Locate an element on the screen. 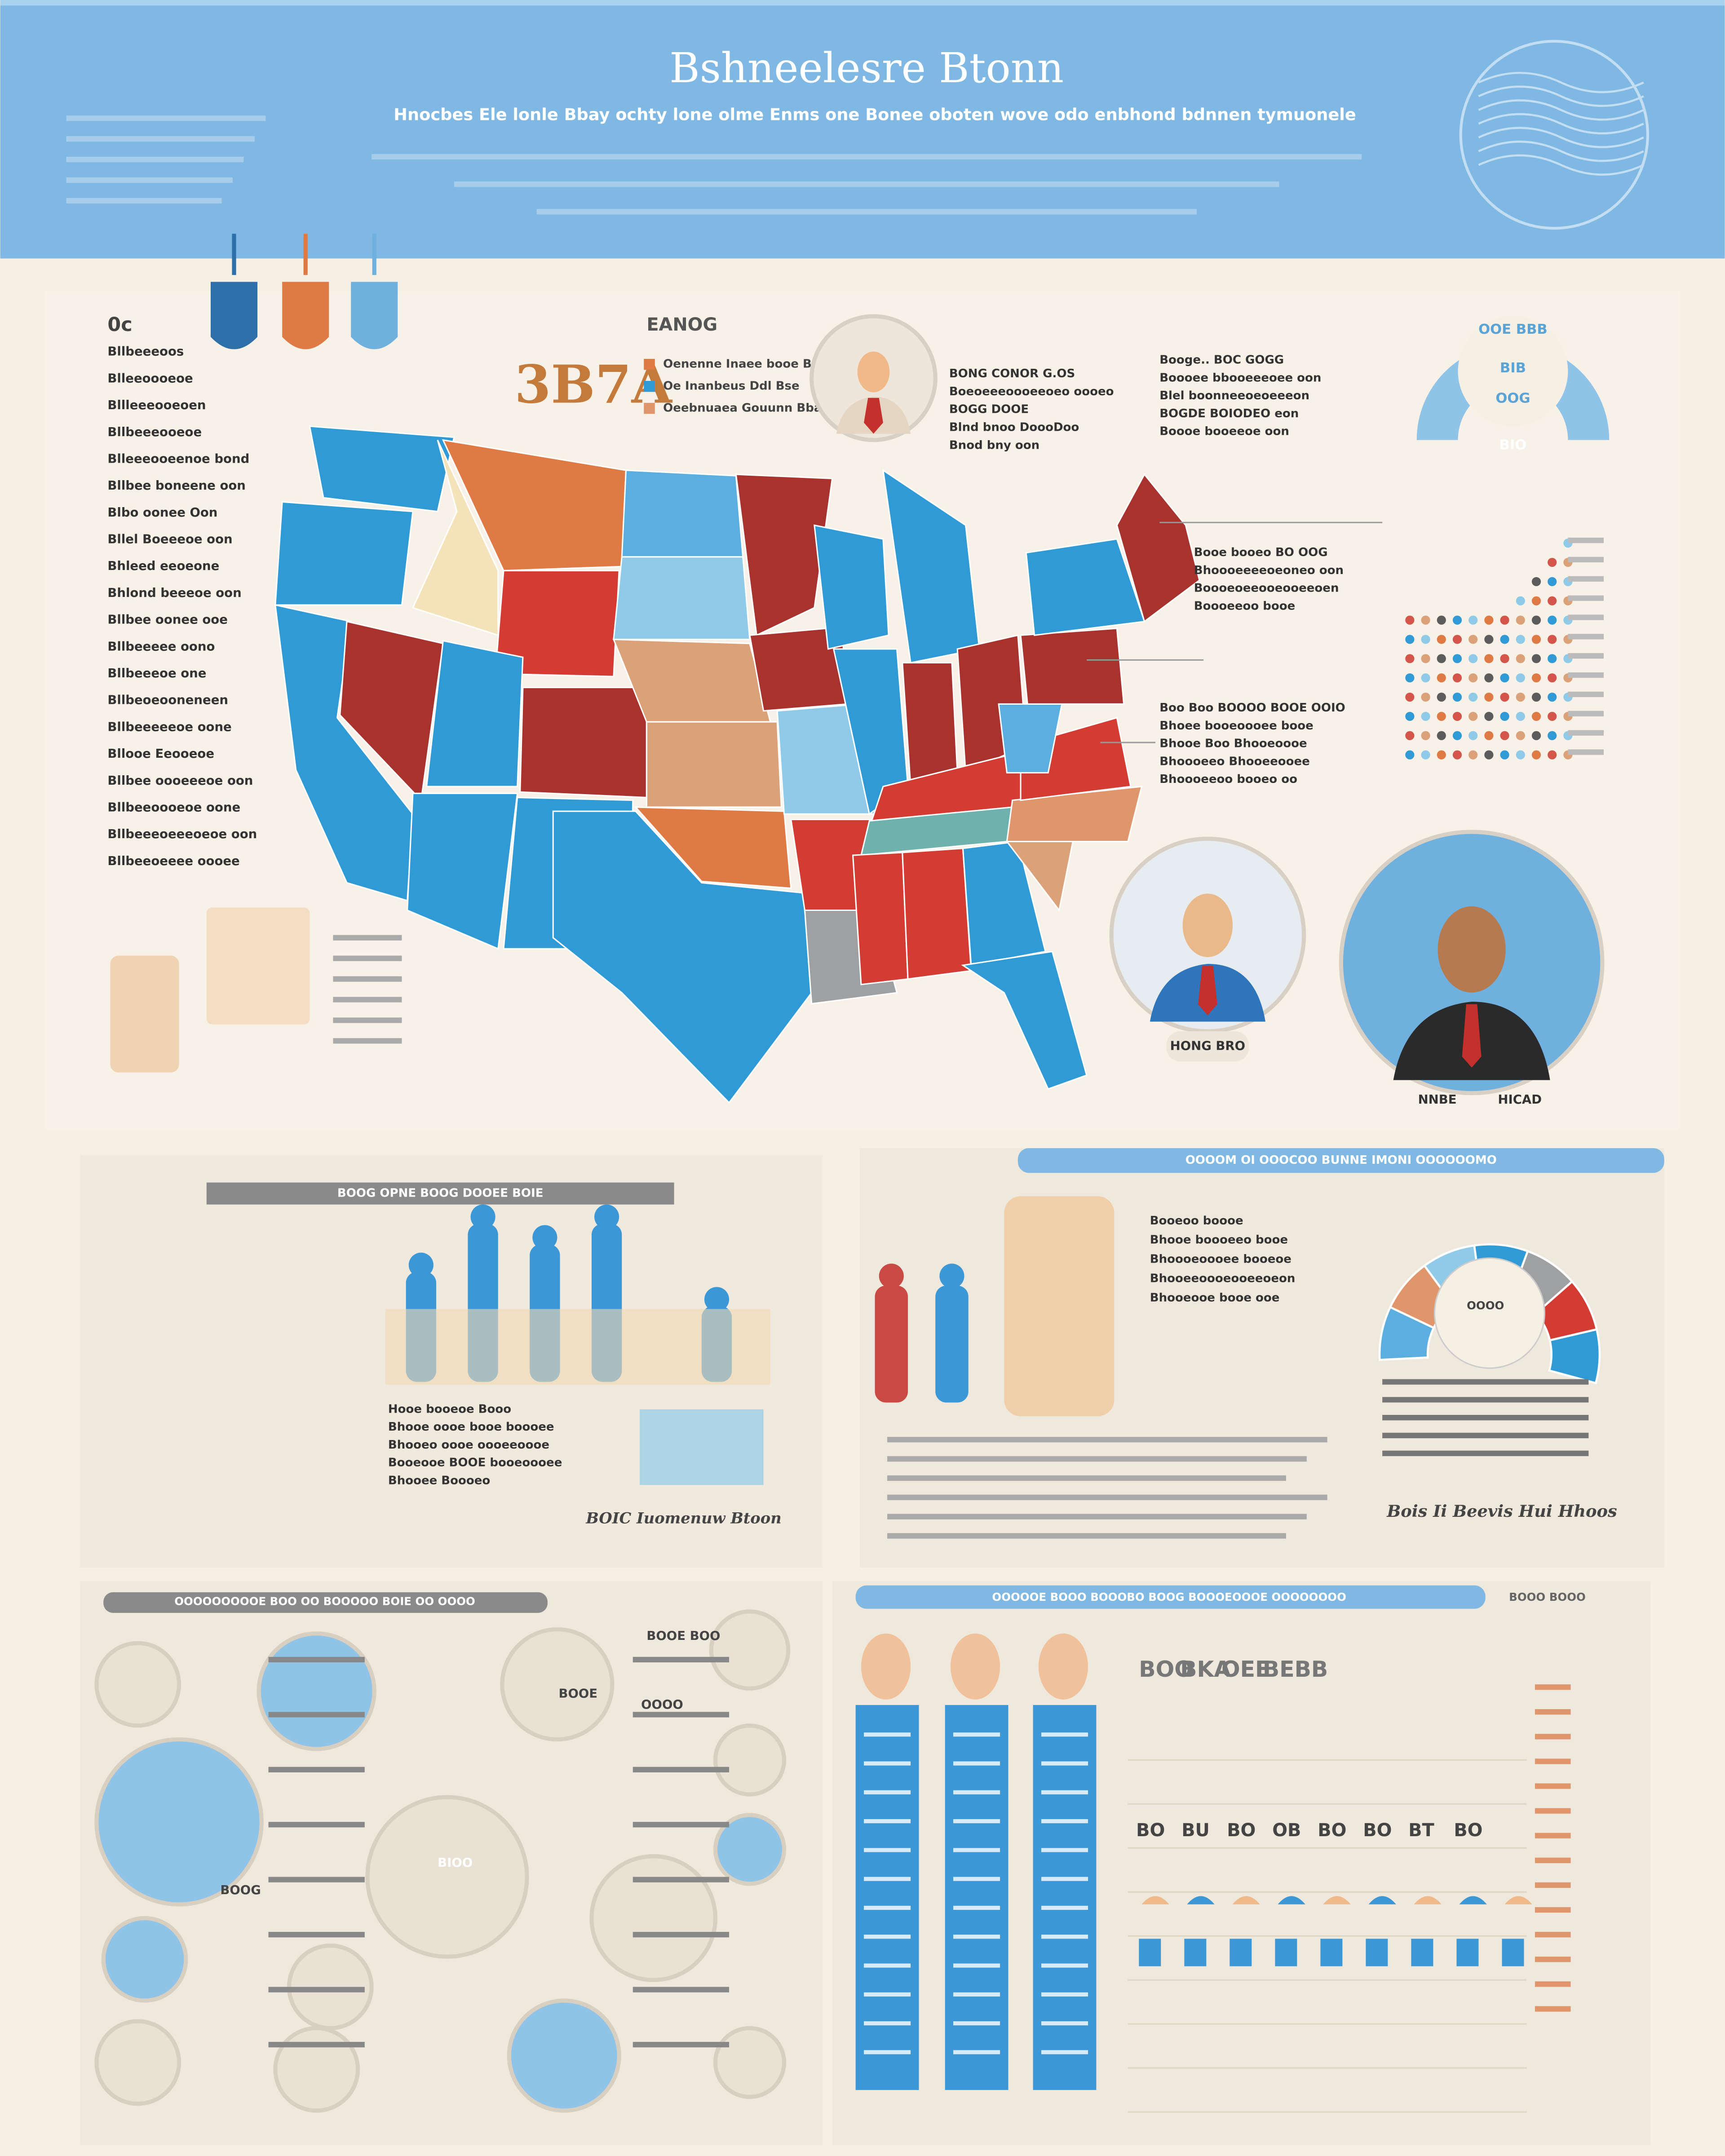 Image resolution: width=1725 pixels, height=2156 pixels. figure-illustration is located at coordinates (258, 966).